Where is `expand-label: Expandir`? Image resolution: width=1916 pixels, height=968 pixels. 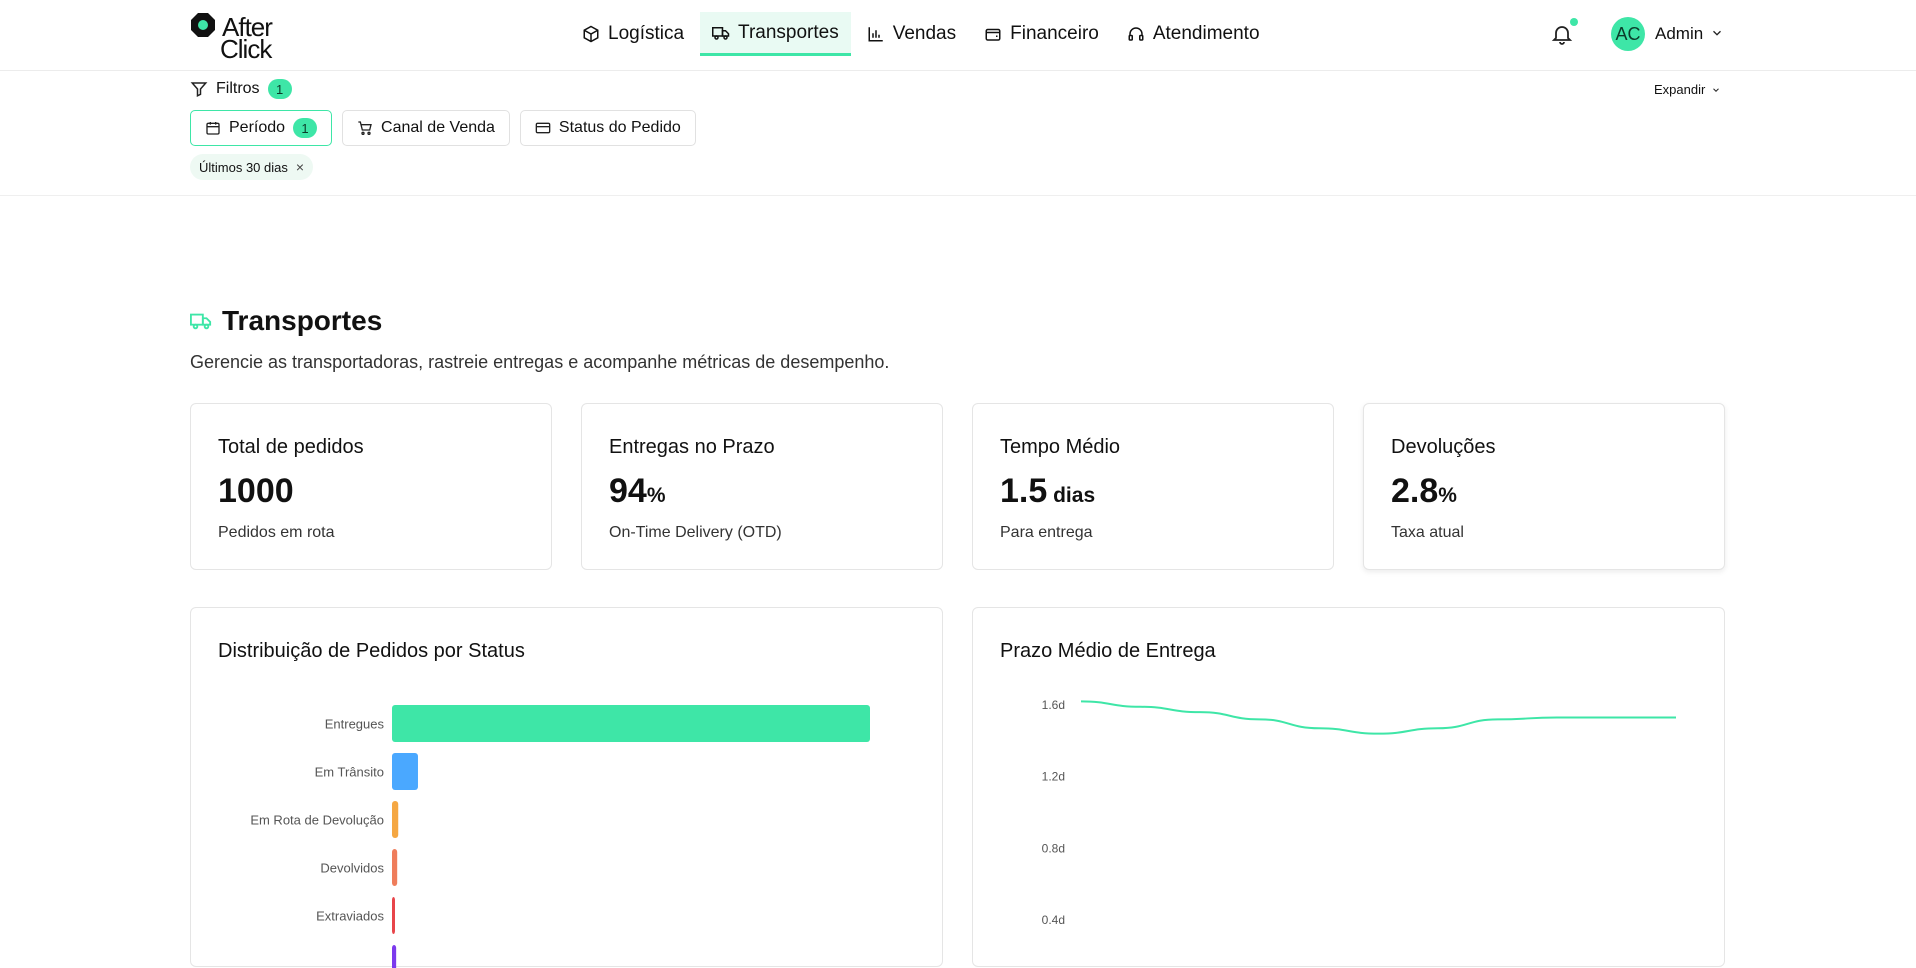 expand-label: Expandir is located at coordinates (1680, 89).